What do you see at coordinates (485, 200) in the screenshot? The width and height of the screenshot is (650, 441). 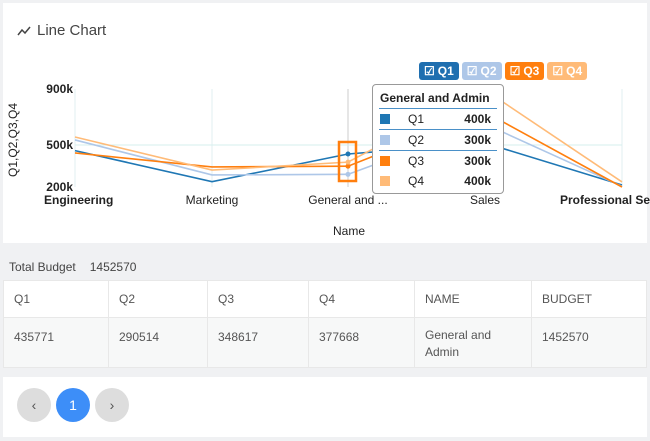 I see `x-tick-label: Sales` at bounding box center [485, 200].